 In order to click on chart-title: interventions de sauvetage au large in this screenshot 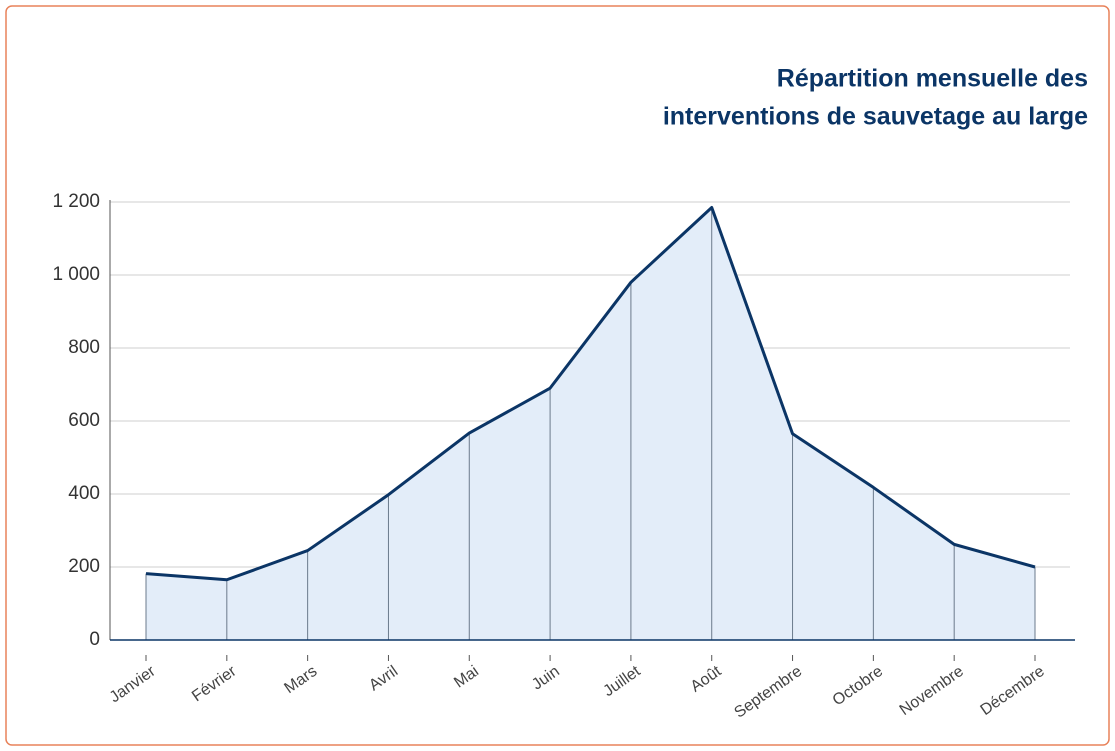, I will do `click(875, 117)`.